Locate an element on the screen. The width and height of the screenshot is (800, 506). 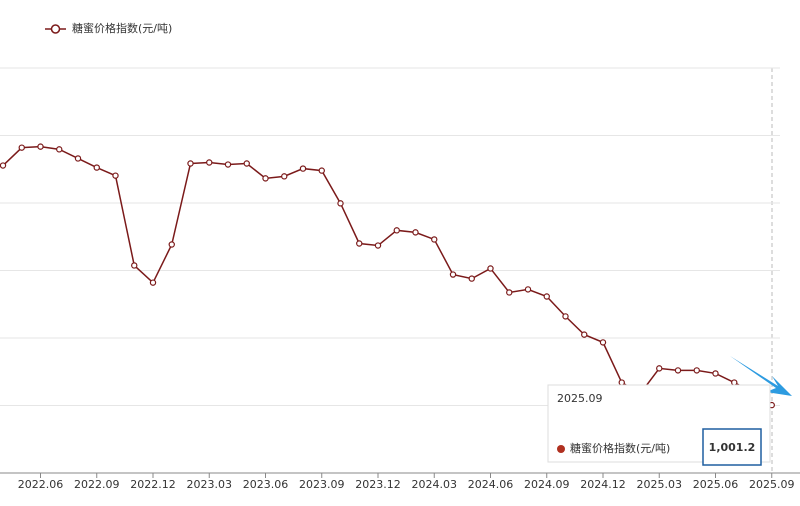
x-tick-label: 2023.06 is located at coordinates (266, 484).